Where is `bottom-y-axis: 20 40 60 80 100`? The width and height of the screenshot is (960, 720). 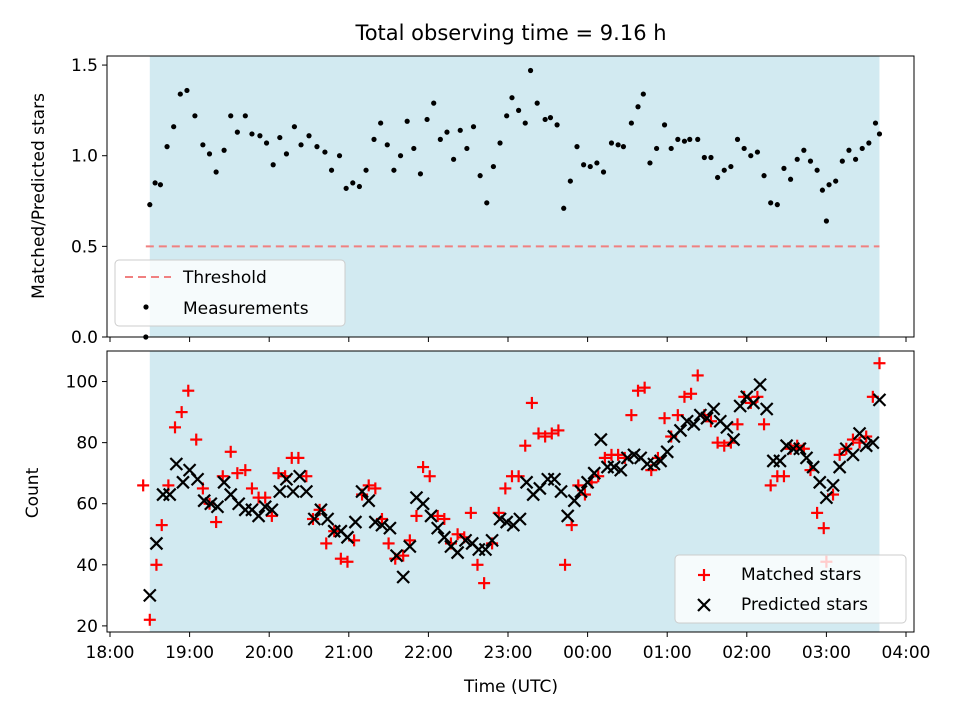
bottom-y-axis: 20 40 60 80 100 is located at coordinates (86, 505).